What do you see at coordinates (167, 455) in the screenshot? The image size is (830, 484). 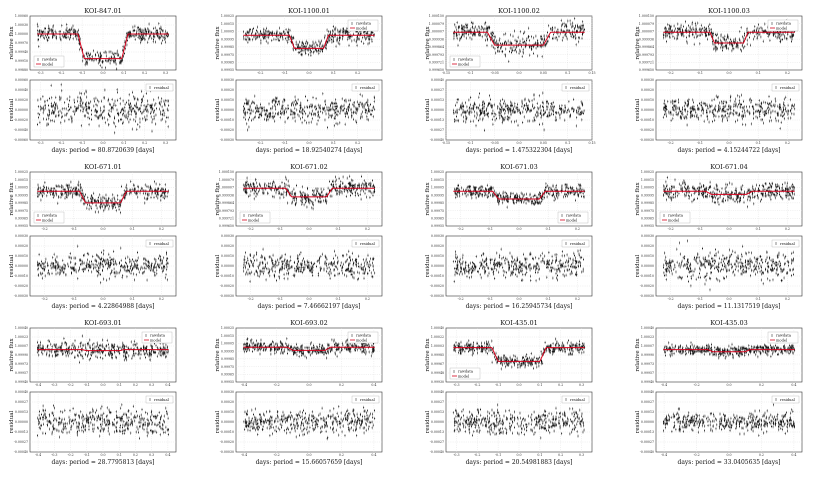 I see `x-tick-label: 0.4` at bounding box center [167, 455].